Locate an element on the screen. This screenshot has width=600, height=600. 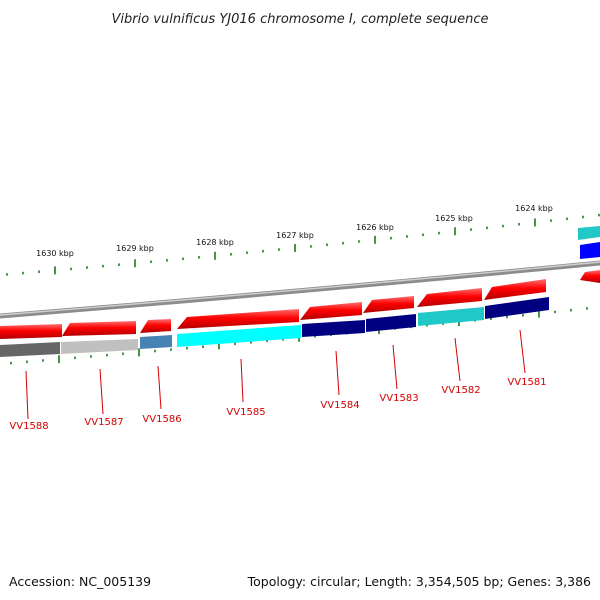
leader-VV1581 is located at coordinates (522, 351).